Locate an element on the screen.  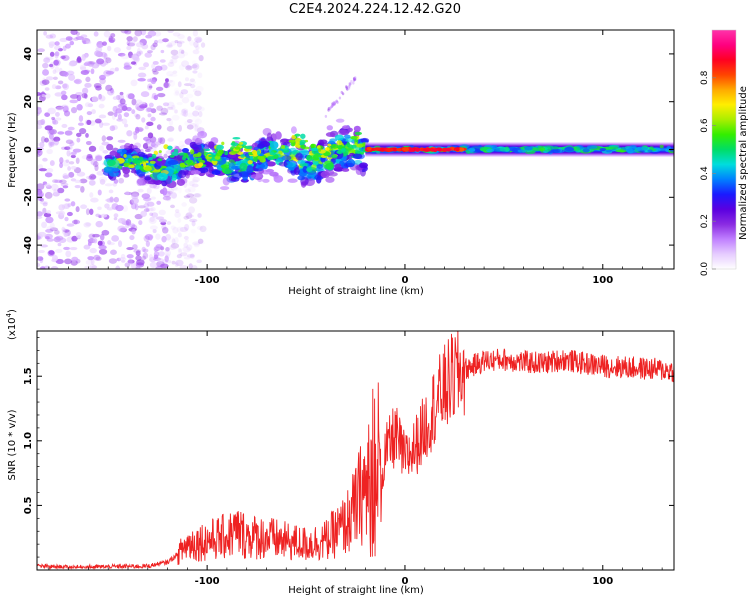
spectrogram-x-tick-label: 0 is located at coordinates (404, 280).